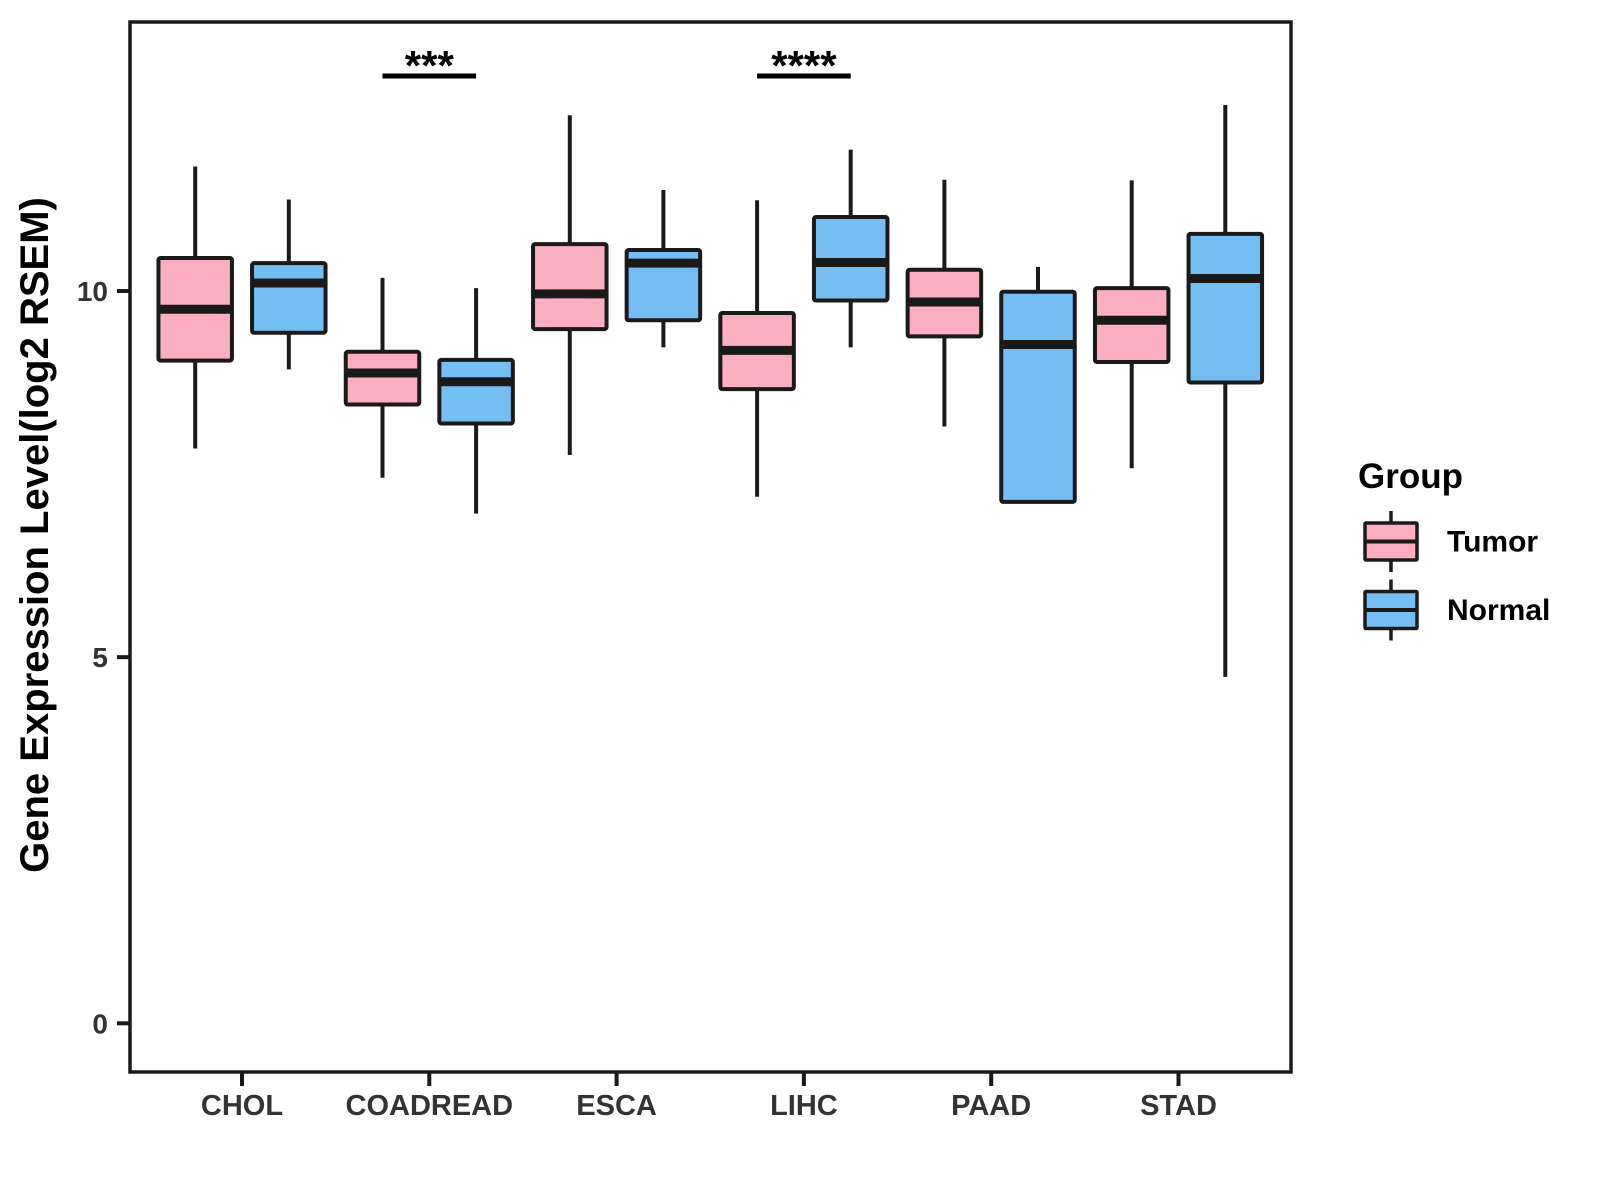 The image size is (1600, 1200). I want to click on box-tumor-coadread, so click(382, 378).